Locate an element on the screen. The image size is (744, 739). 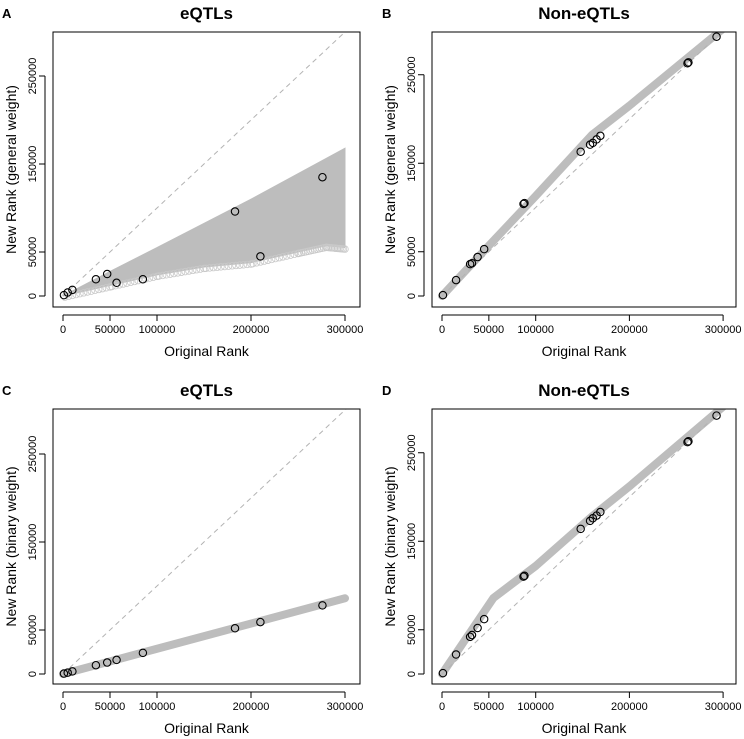
panel-letter: B is located at coordinates (386, 13).